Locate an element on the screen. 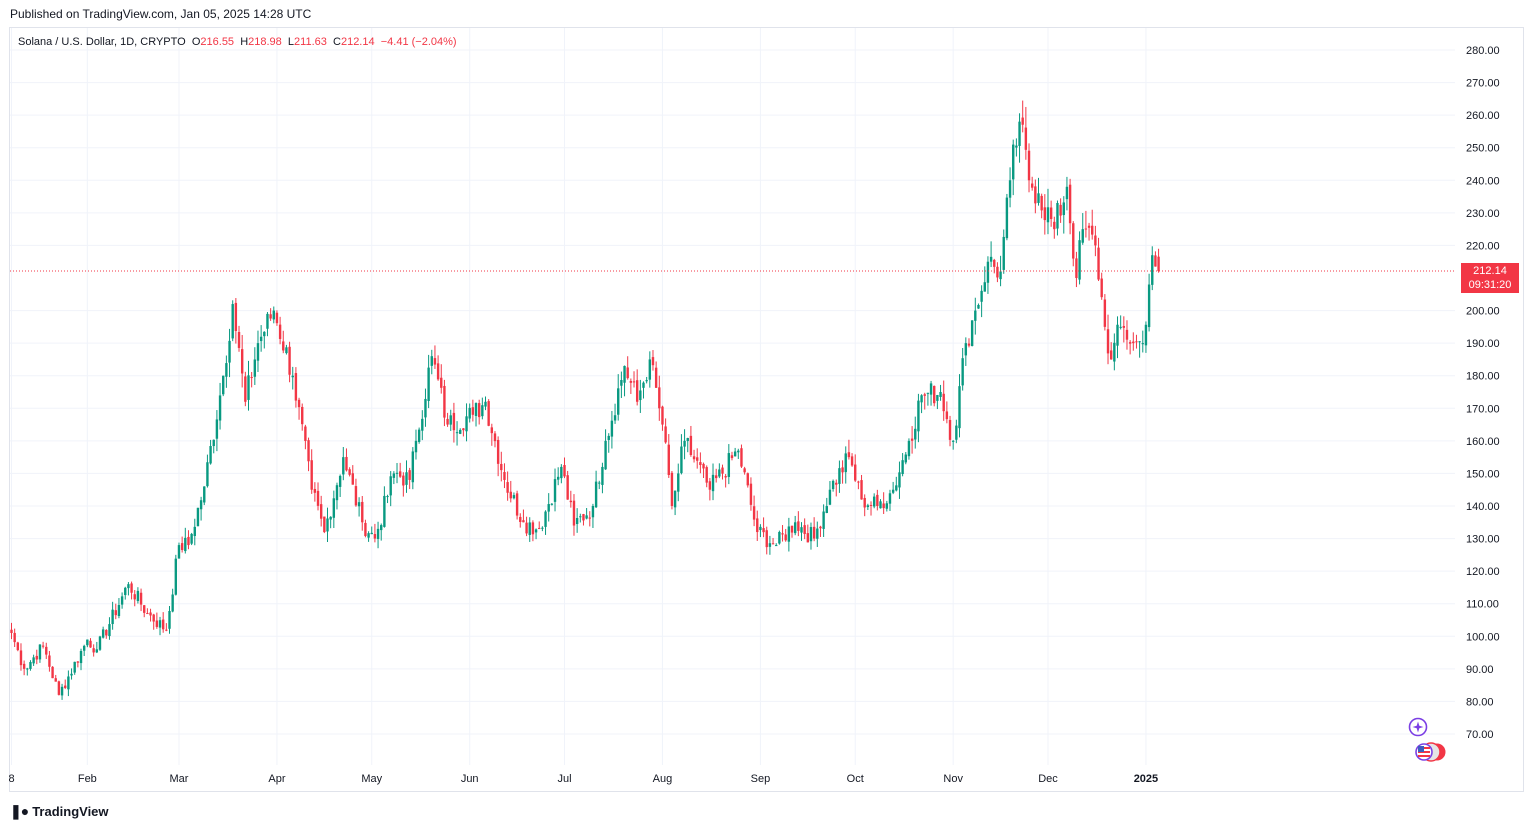  high-label: H is located at coordinates (244, 42).